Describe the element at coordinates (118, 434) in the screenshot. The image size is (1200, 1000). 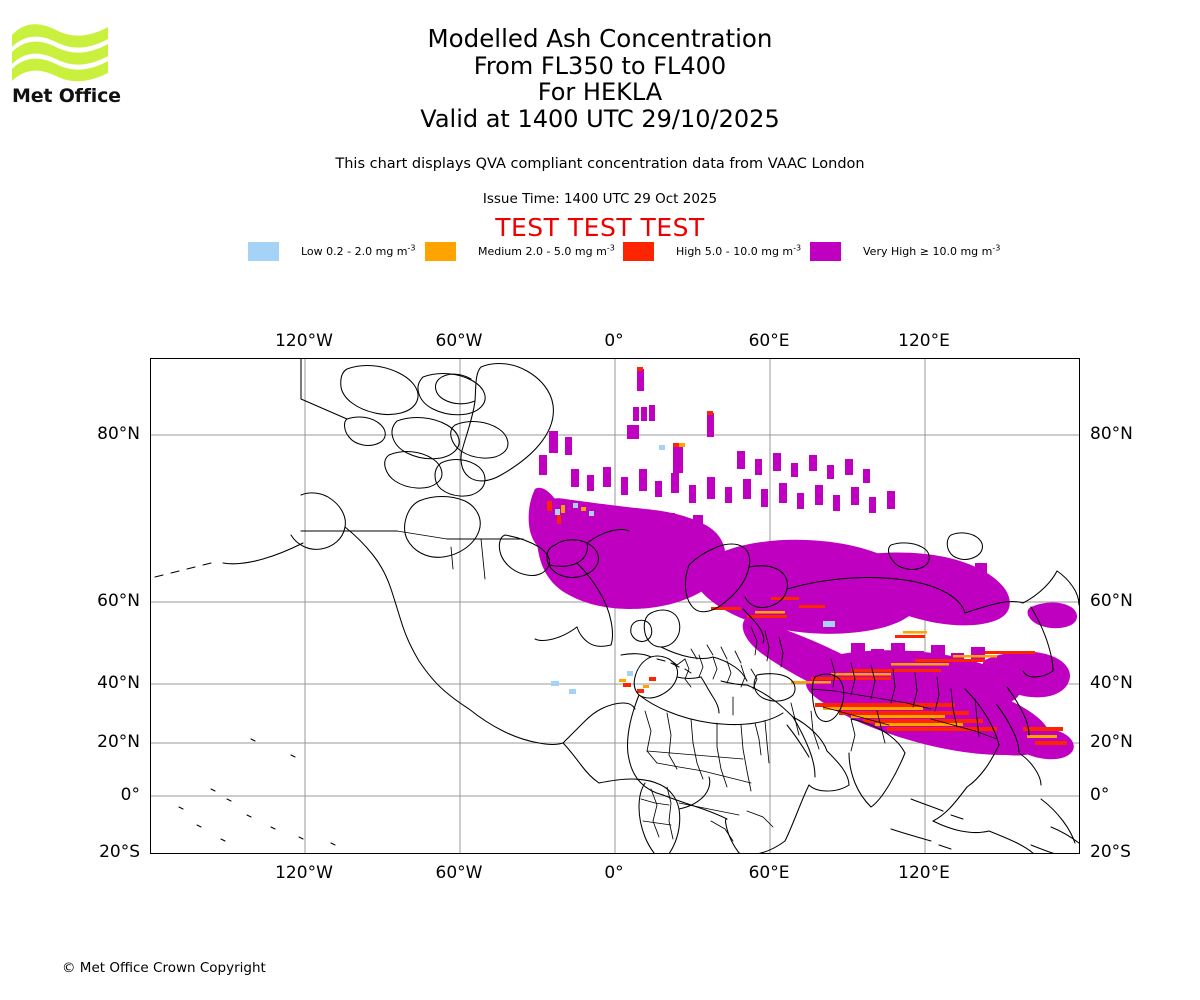
I see `lat-tick-left-0: 80°N` at that location.